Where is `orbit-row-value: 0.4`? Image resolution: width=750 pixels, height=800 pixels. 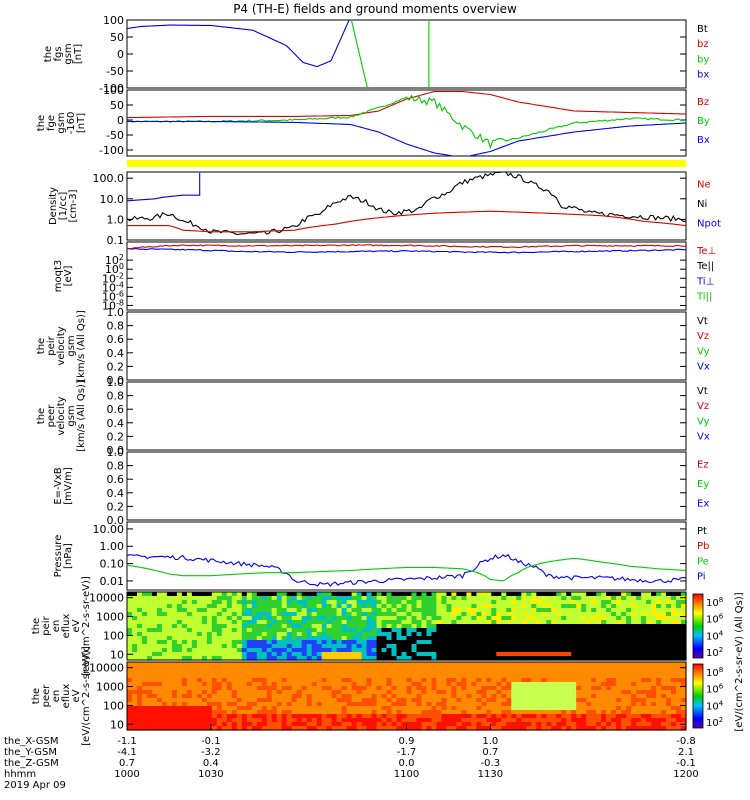 orbit-row-value: 0.4 is located at coordinates (211, 763).